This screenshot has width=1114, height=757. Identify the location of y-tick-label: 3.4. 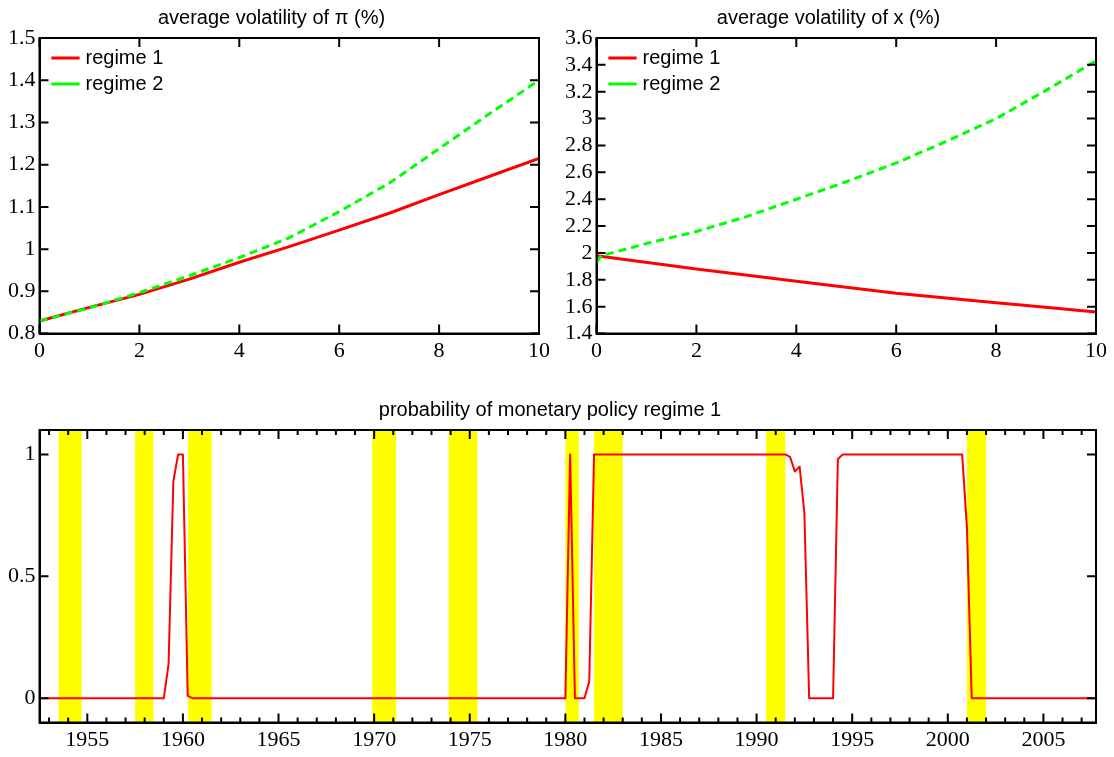
(579, 63).